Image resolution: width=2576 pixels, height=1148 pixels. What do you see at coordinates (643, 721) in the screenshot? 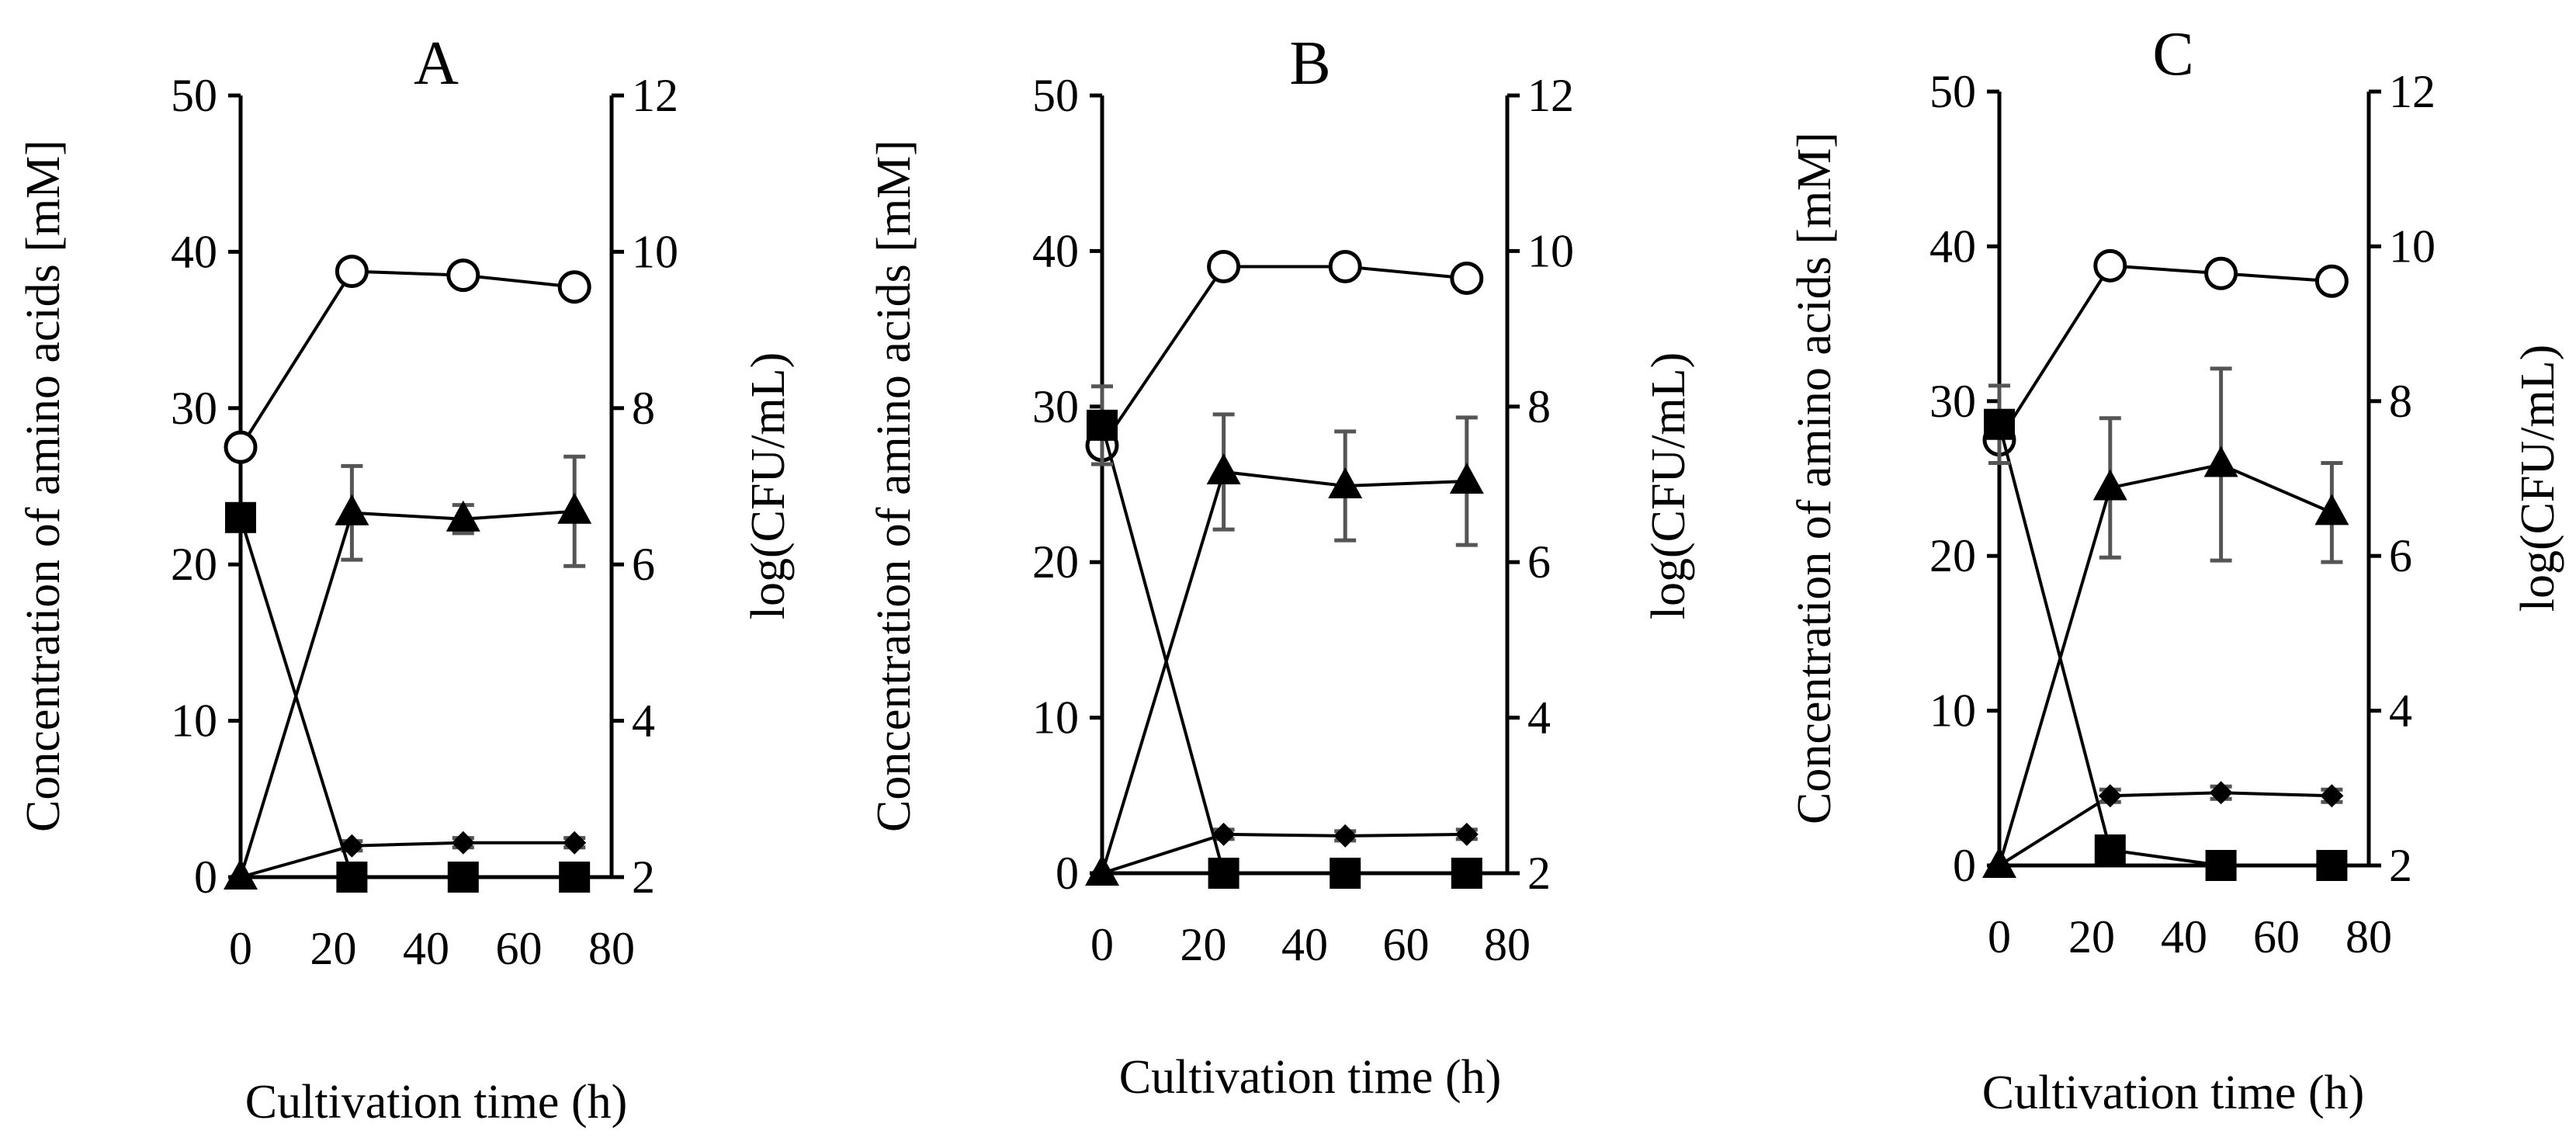
I see `y-tick-label-right: 4` at bounding box center [643, 721].